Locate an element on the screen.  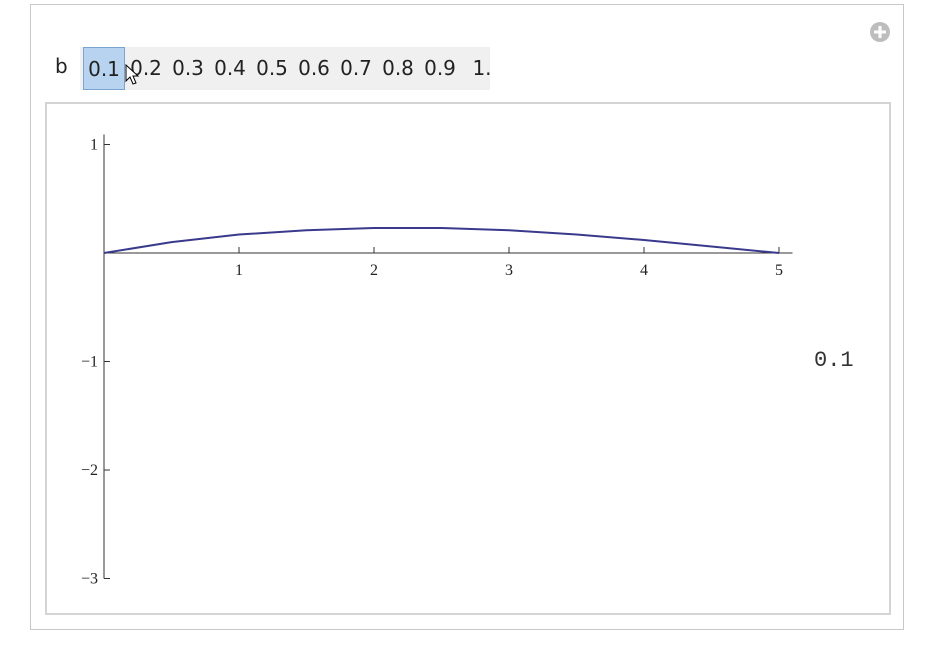
x-tick-label: 3 is located at coordinates (509, 270).